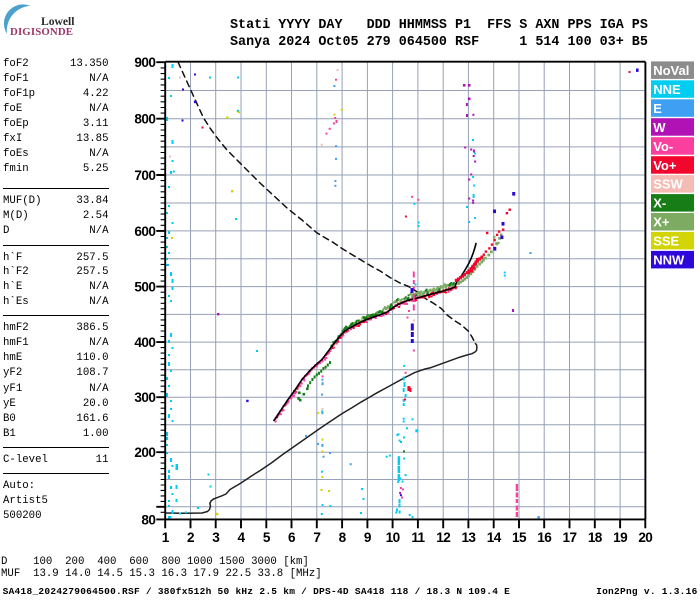 The image size is (700, 600). I want to click on svg-text: 19, so click(620, 537).